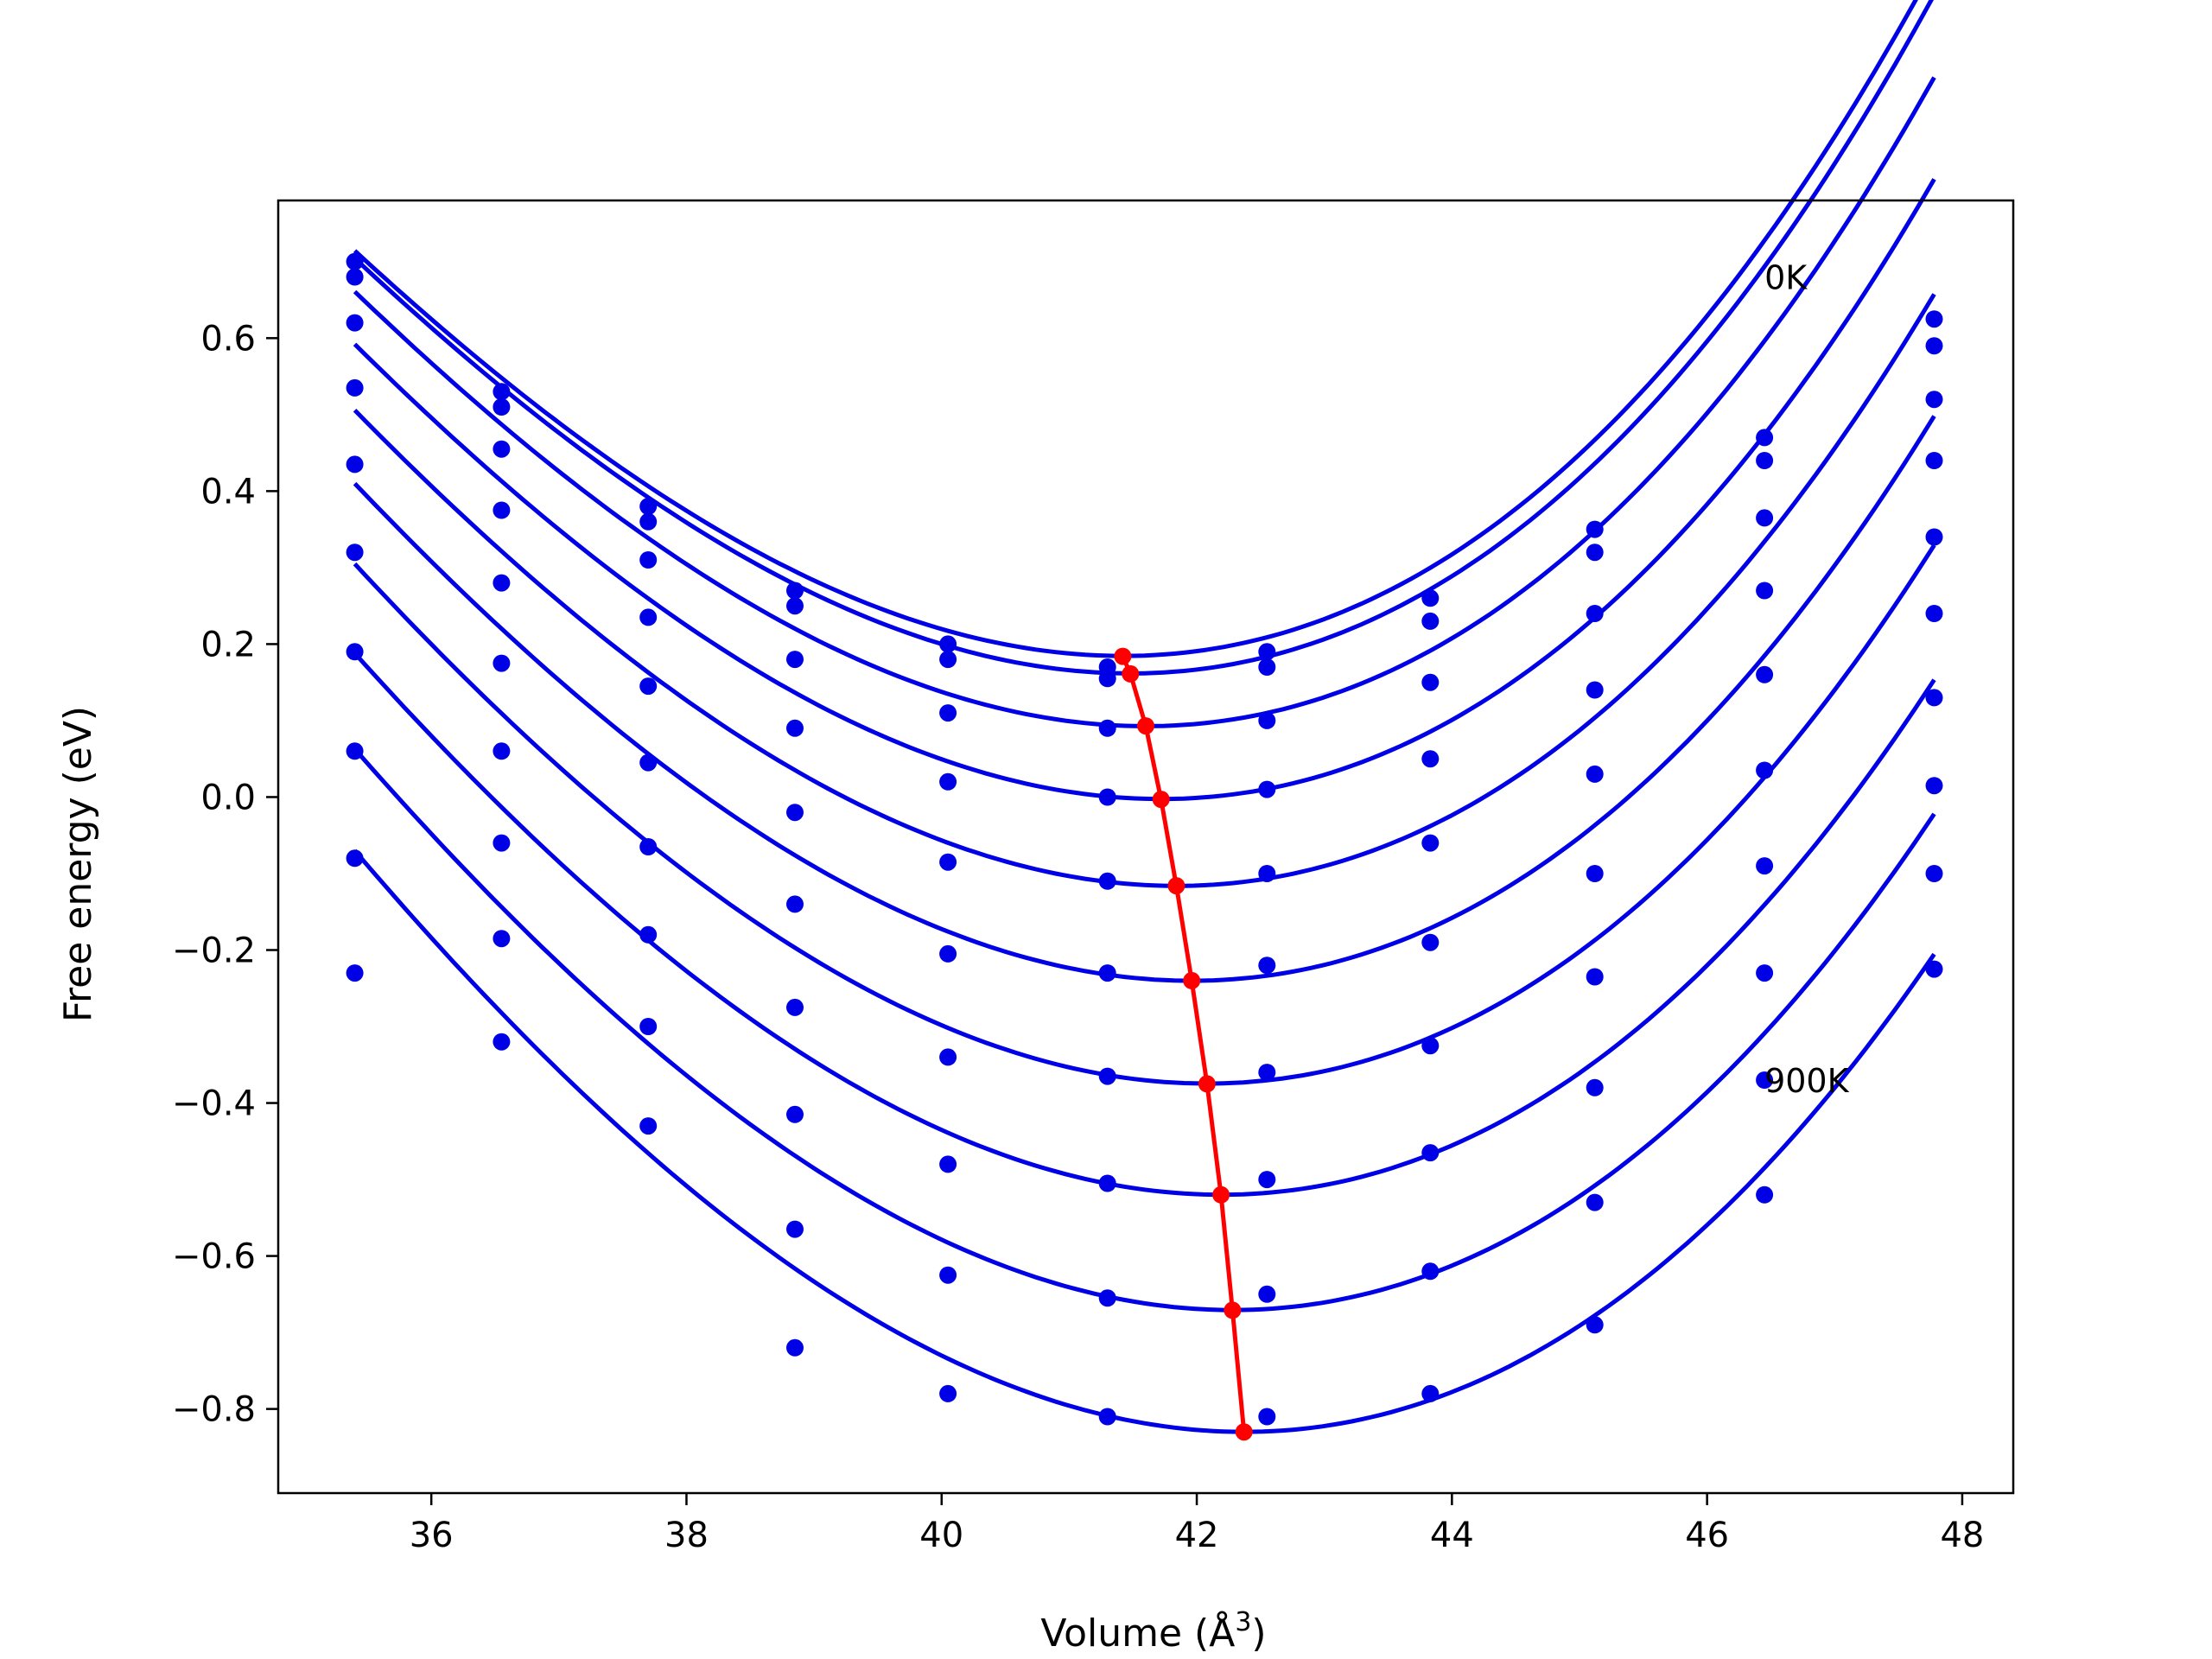 The width and height of the screenshot is (2212, 1659). I want to click on minima-line, so click(1184, 1044).